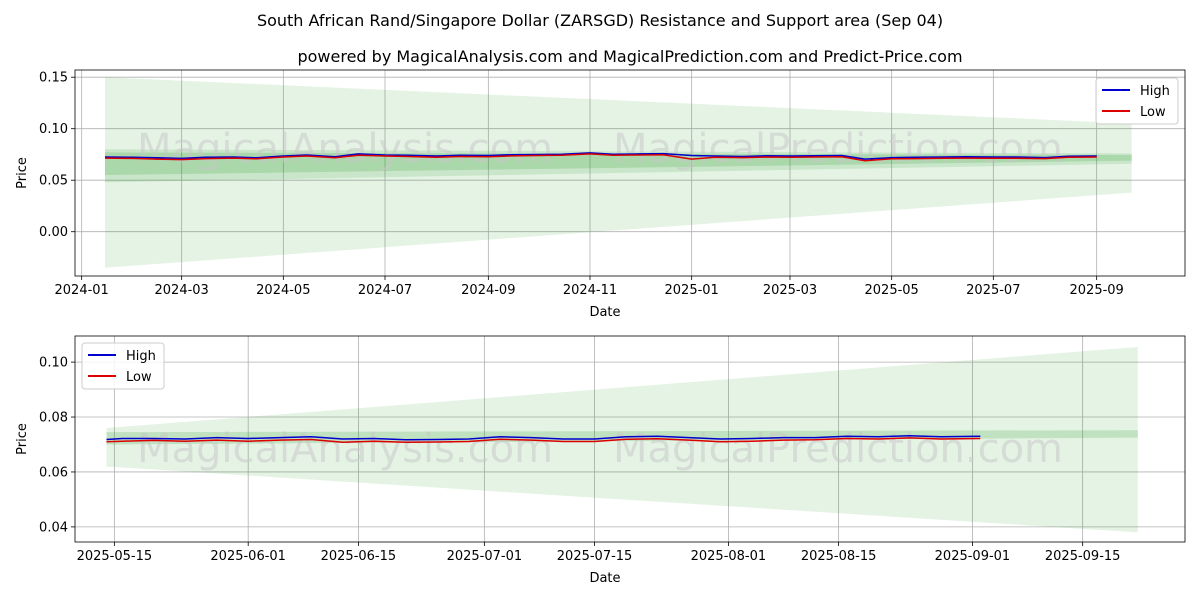  Describe the element at coordinates (359, 556) in the screenshot. I see `x-tick-label: 2025-06-15` at that location.